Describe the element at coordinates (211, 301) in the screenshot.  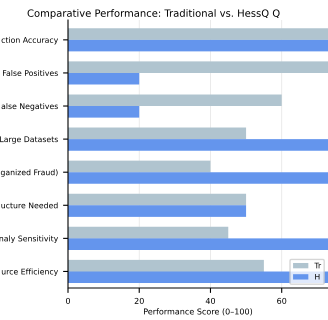
I see `x-tick-label: 40` at that location.